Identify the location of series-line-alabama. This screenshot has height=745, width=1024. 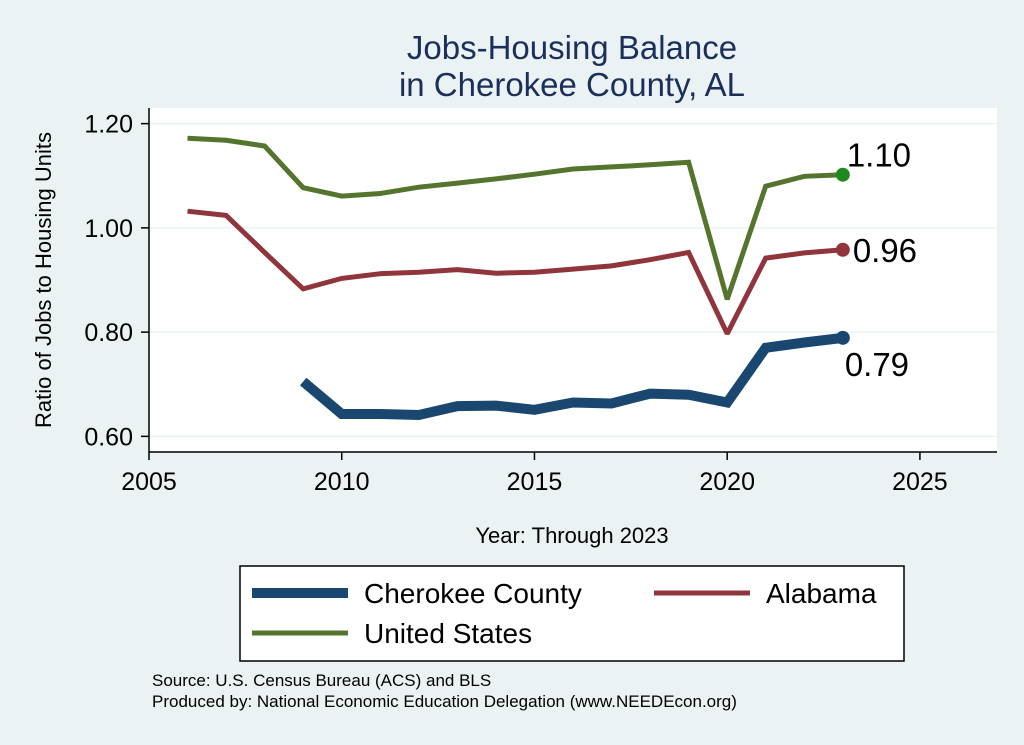
(515, 271).